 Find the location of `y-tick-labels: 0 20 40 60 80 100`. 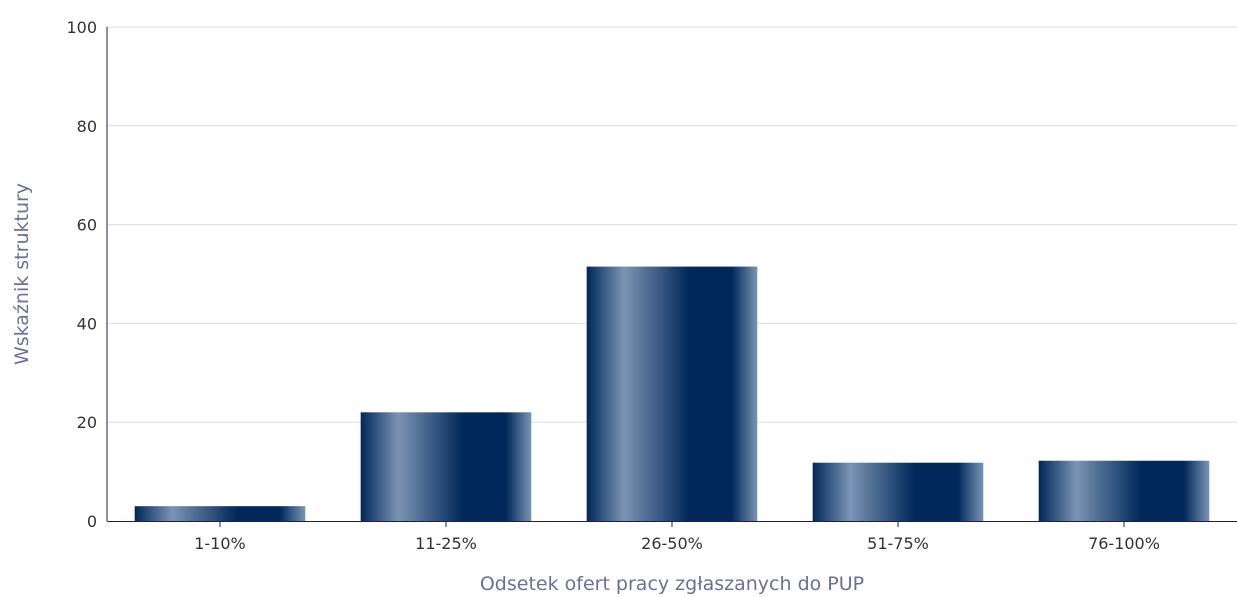

y-tick-labels: 0 20 40 60 80 100 is located at coordinates (81, 274).